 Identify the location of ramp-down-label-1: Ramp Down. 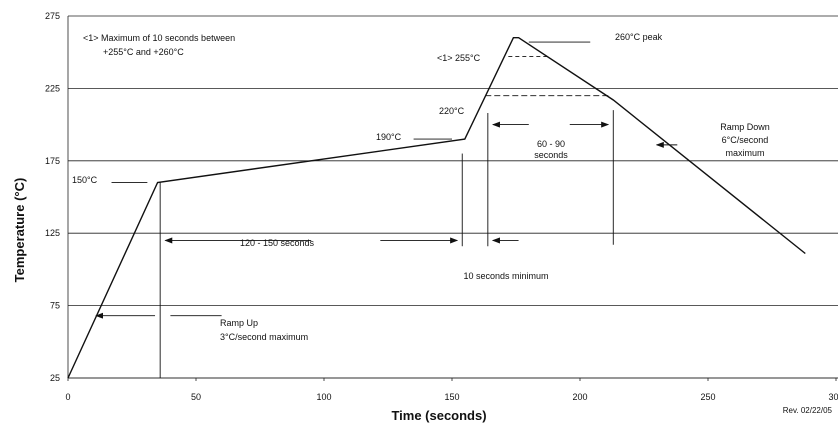
(745, 127).